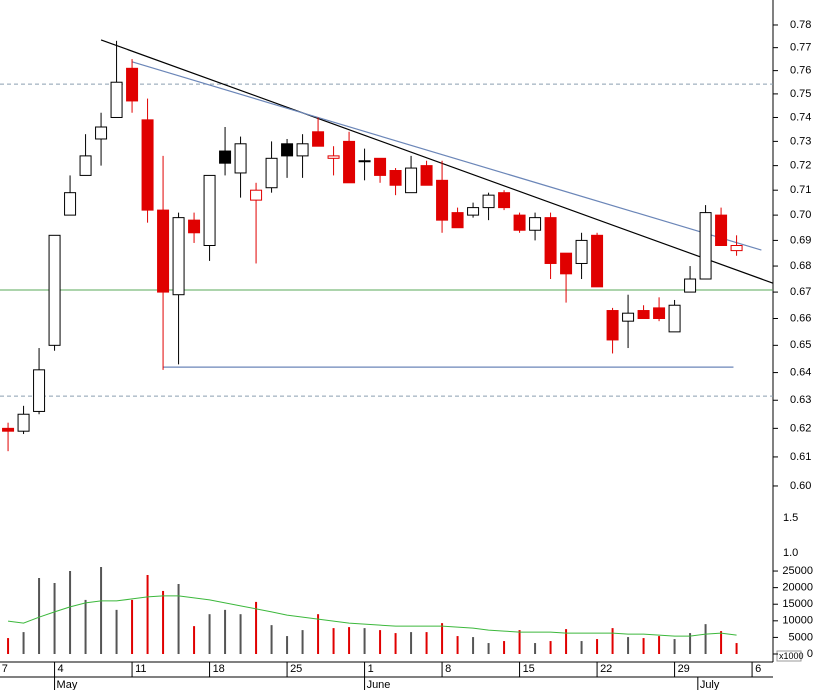 The image size is (817, 690). What do you see at coordinates (800, 372) in the screenshot?
I see `y-tick-label: 0.64` at bounding box center [800, 372].